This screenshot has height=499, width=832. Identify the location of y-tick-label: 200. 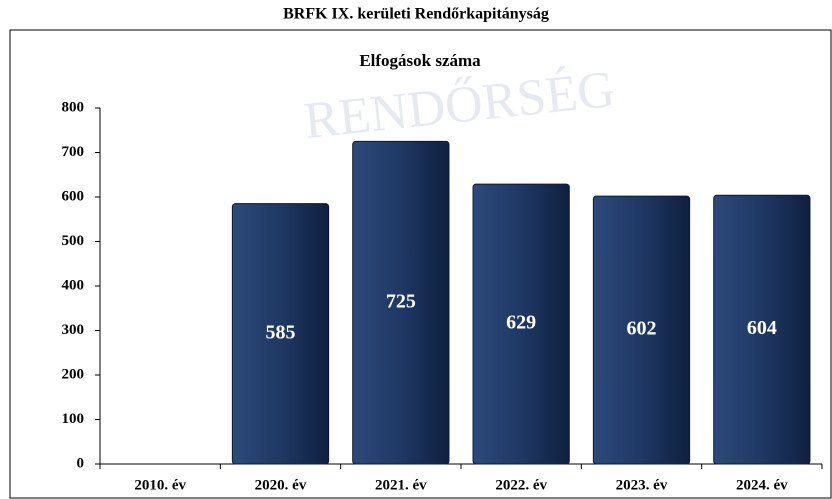
(73, 374).